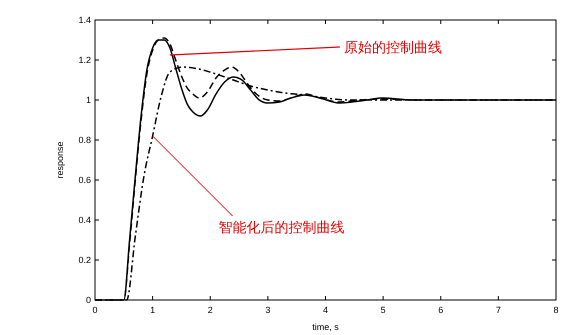 This screenshot has width=567, height=335. Describe the element at coordinates (88, 300) in the screenshot. I see `y-tick-label: 0` at that location.